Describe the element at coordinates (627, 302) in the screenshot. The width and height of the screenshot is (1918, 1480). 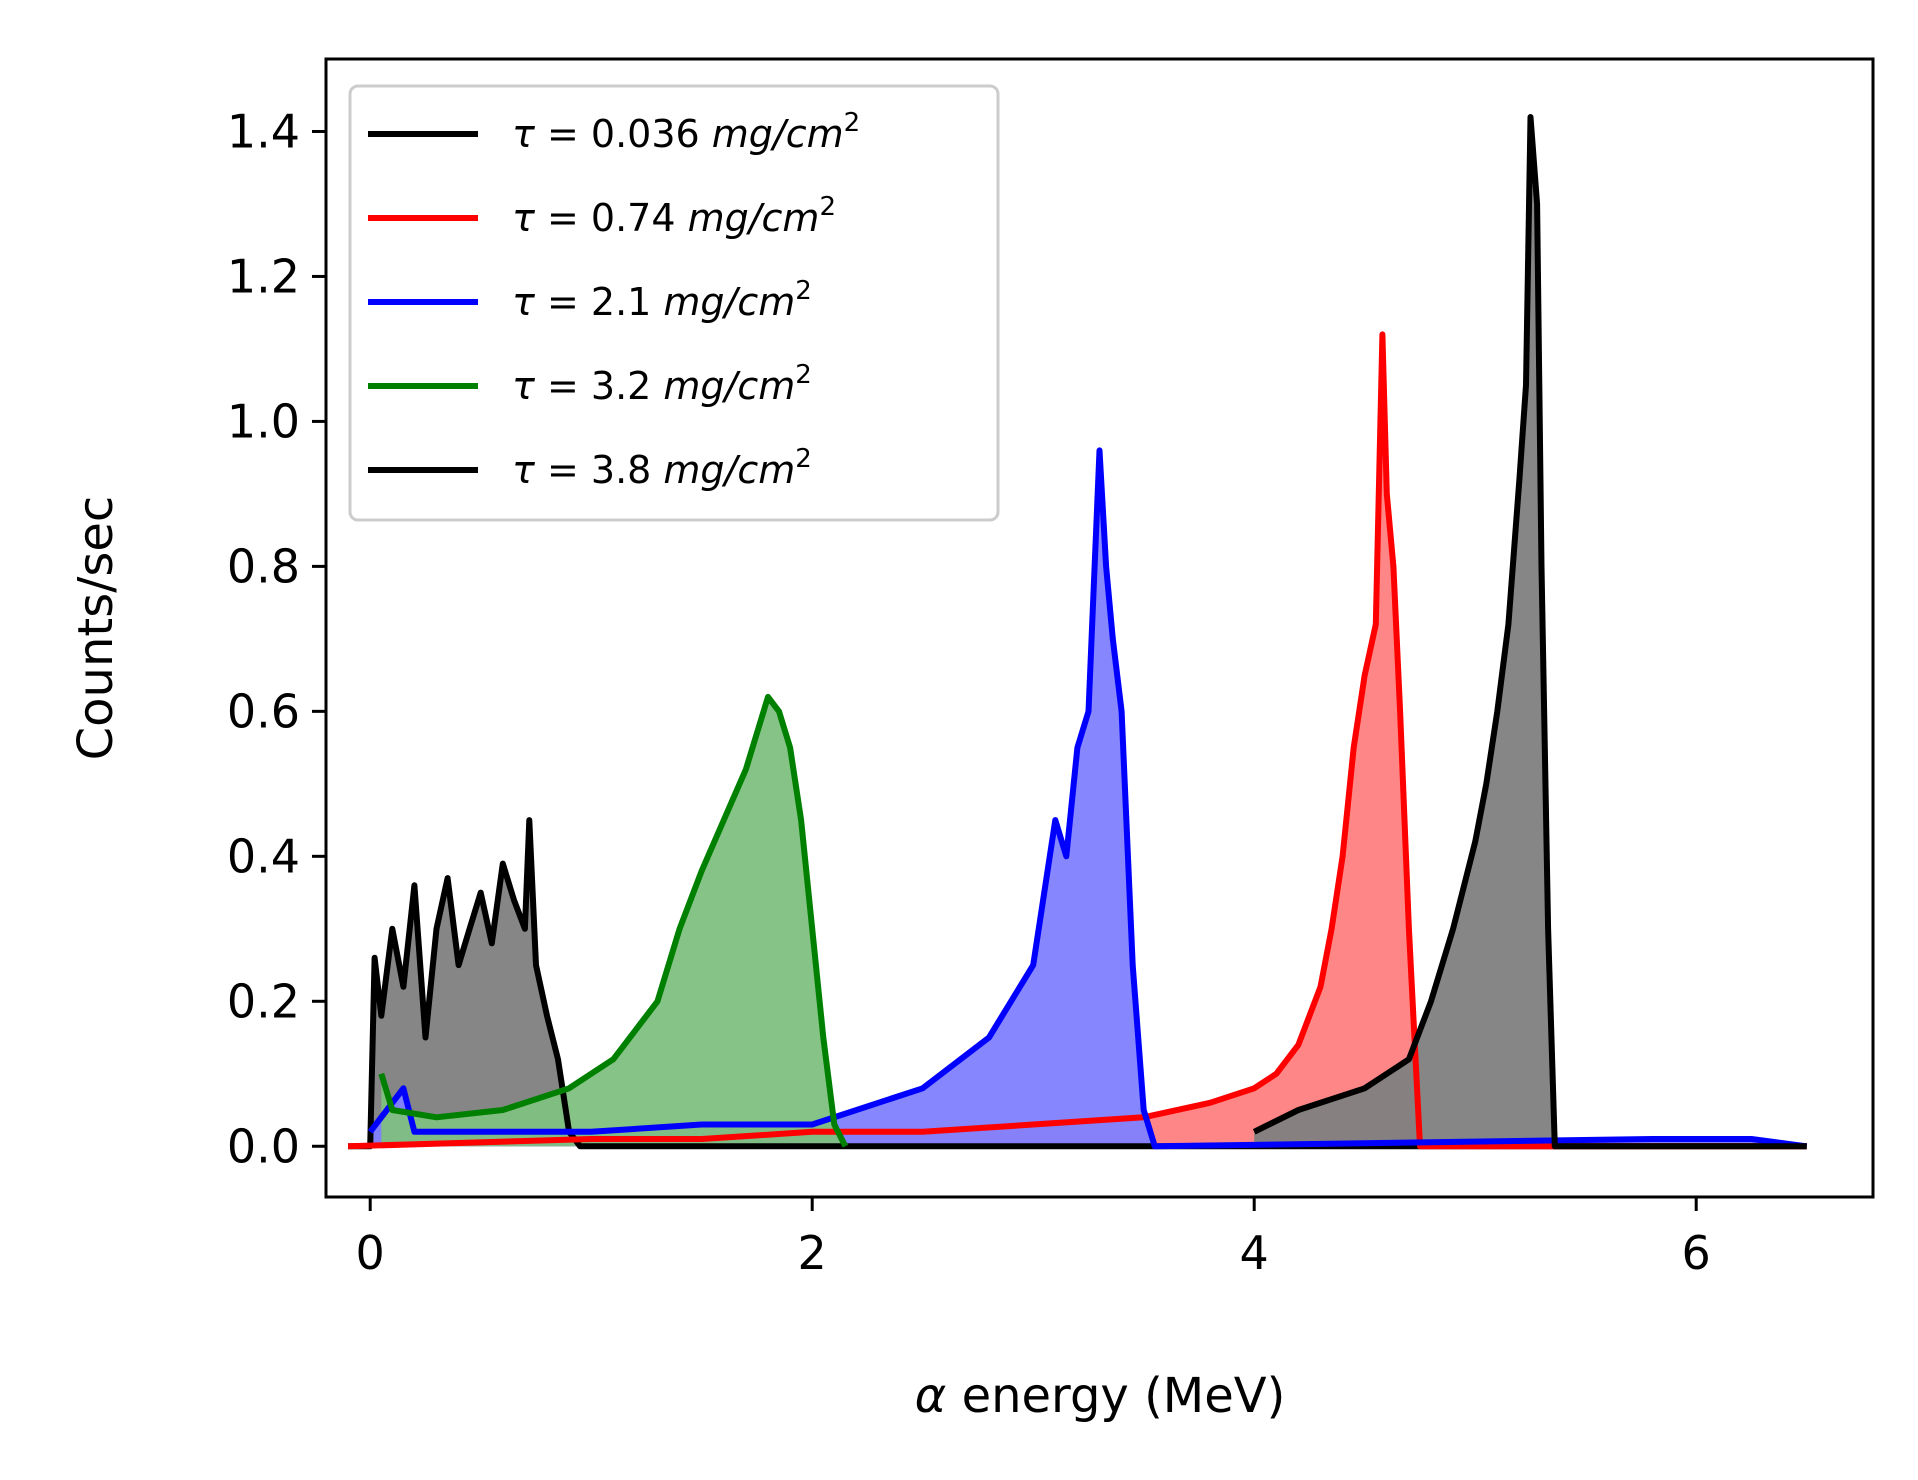
I see `legend-label-value: 2.1` at that location.